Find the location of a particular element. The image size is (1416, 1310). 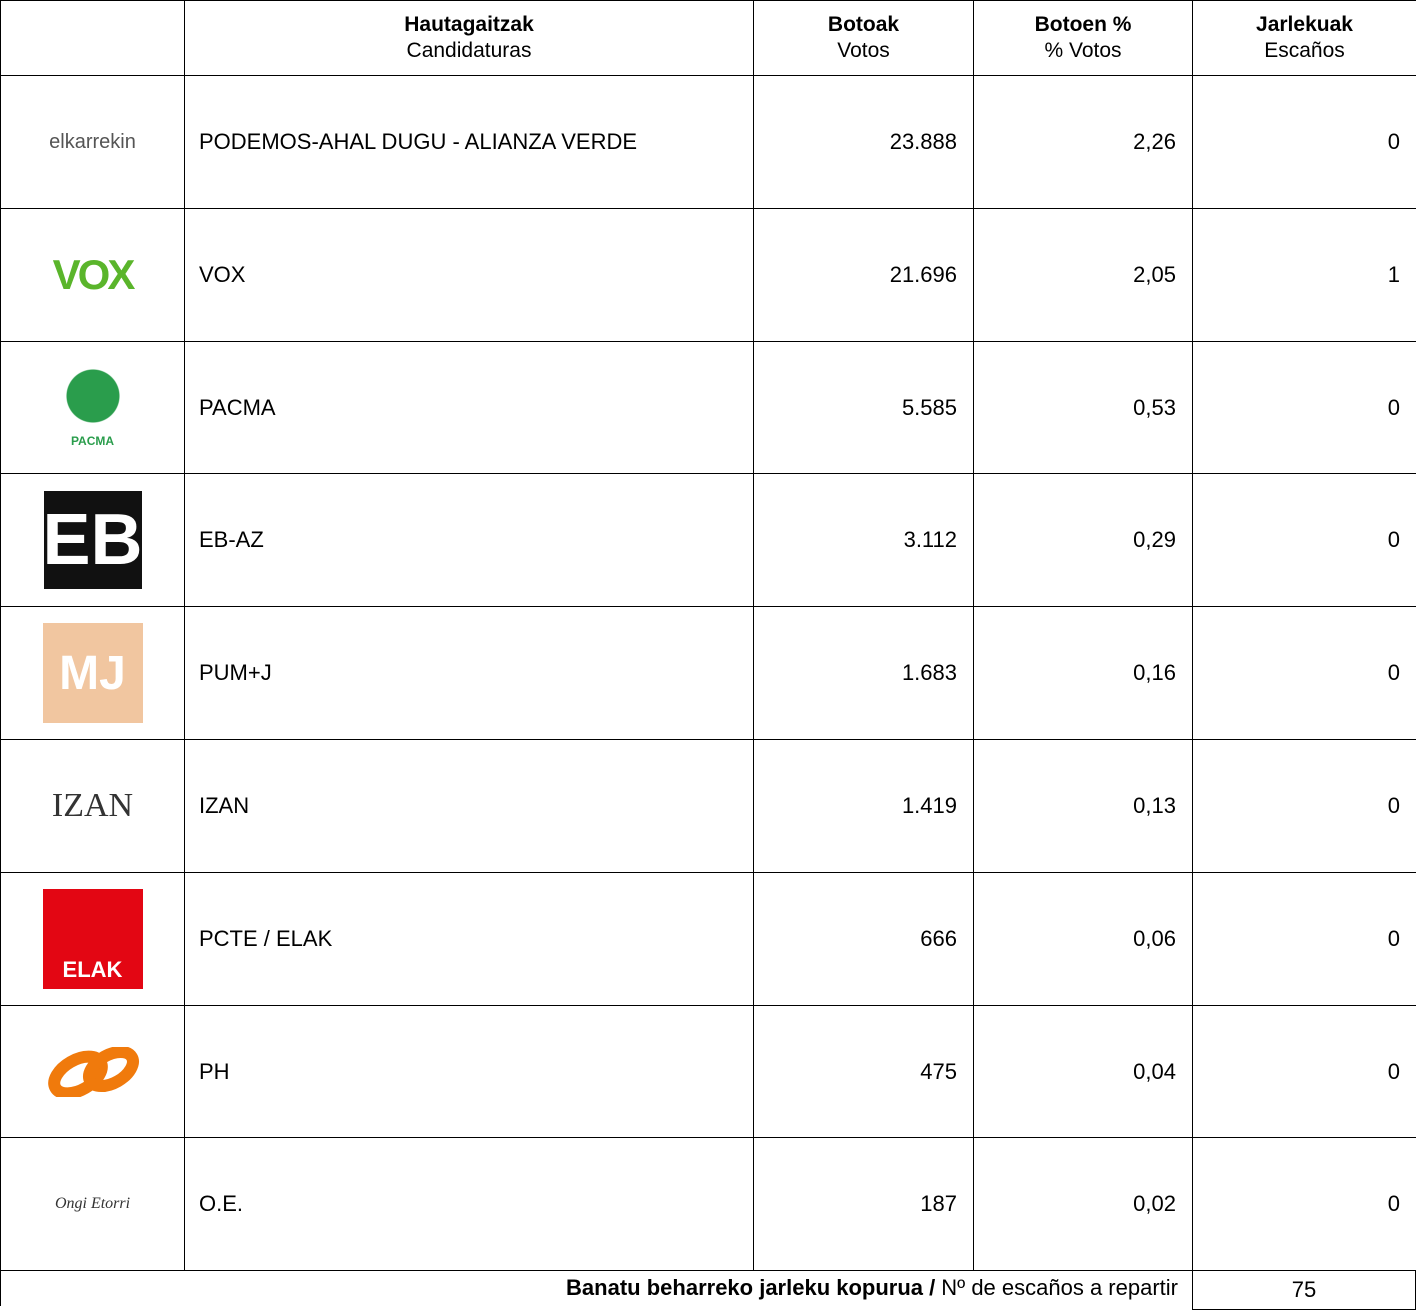

party-logo: VOX is located at coordinates (94, 274).